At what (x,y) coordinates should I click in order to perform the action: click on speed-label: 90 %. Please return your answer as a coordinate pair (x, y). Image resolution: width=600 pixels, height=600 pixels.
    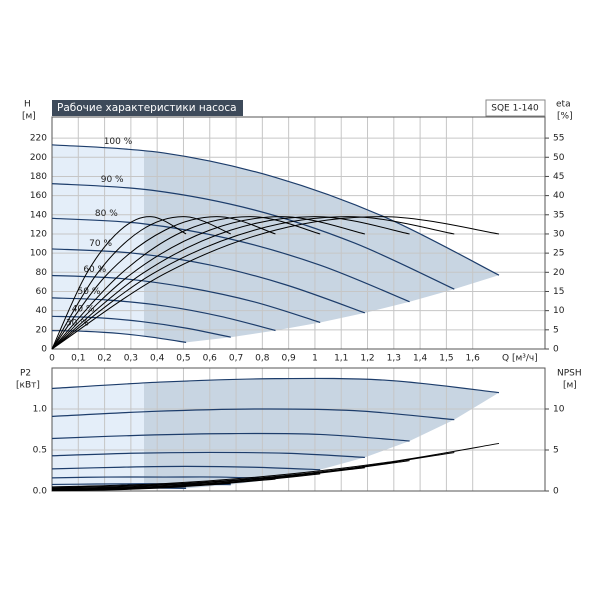
    Looking at the image, I should click on (112, 180).